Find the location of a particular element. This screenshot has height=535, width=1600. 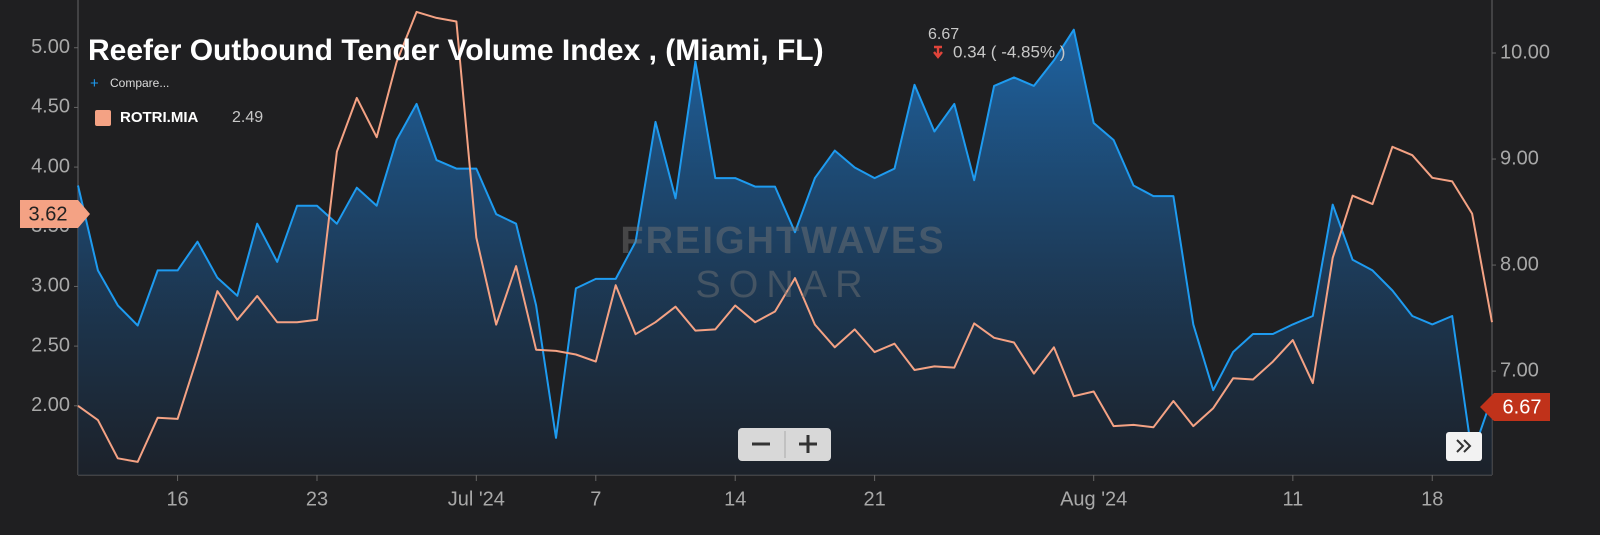

header-change: 0.34 ( -4.85% ) is located at coordinates (1009, 51).